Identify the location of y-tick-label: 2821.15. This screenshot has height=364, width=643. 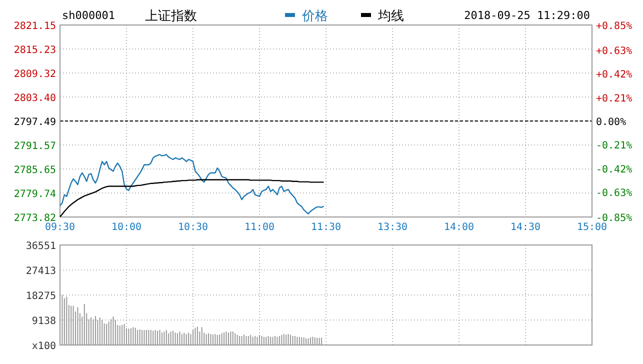
(35, 26).